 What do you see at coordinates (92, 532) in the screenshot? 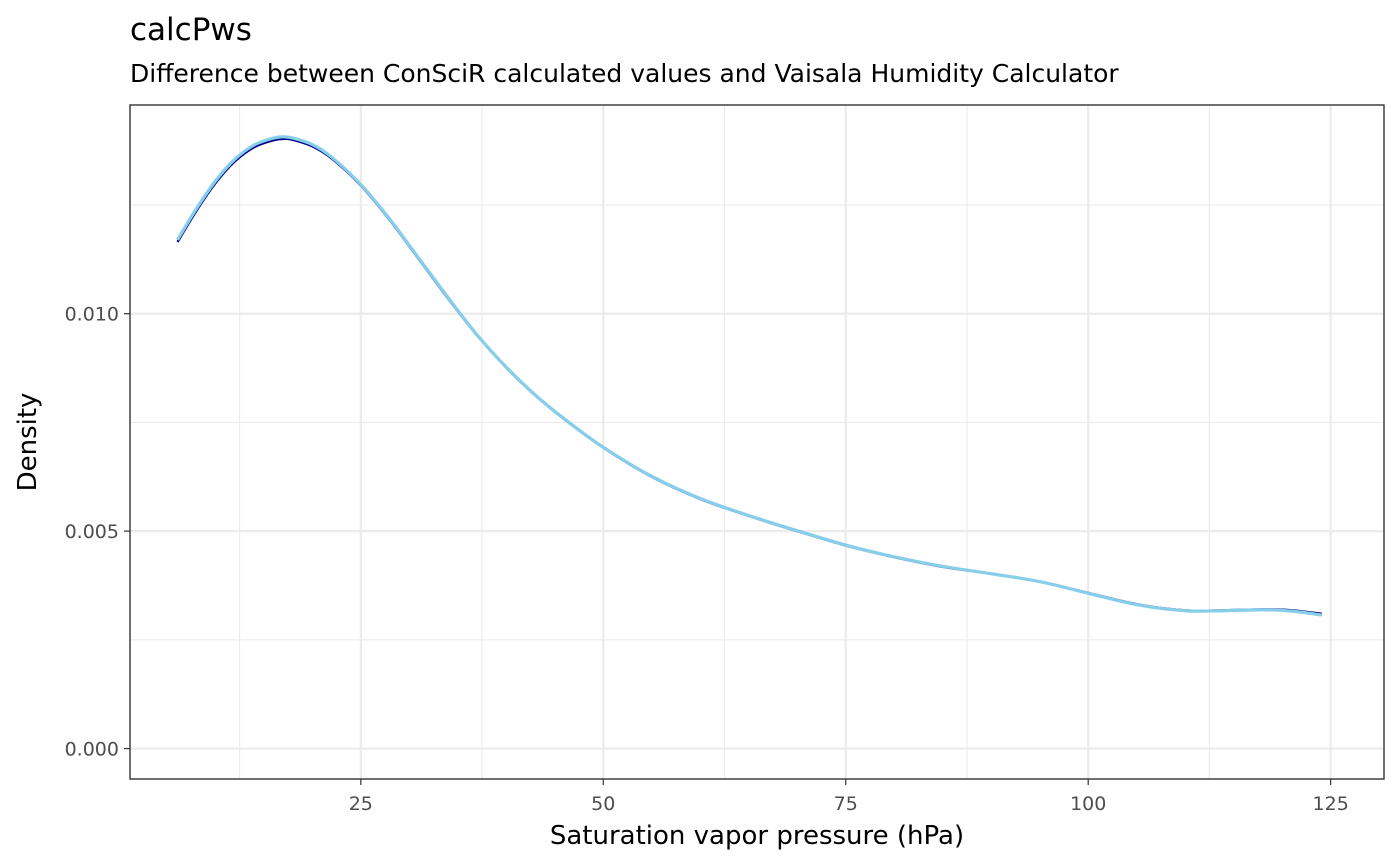
I see `y-tick-label: 0.005` at bounding box center [92, 532].